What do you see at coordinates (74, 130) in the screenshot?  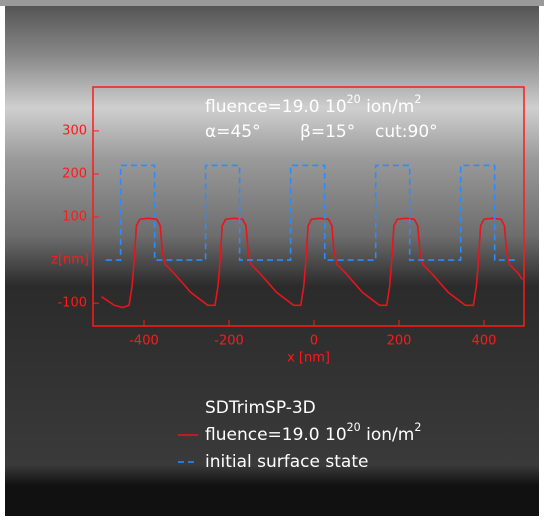 I see `y-tick-label: 300` at bounding box center [74, 130].